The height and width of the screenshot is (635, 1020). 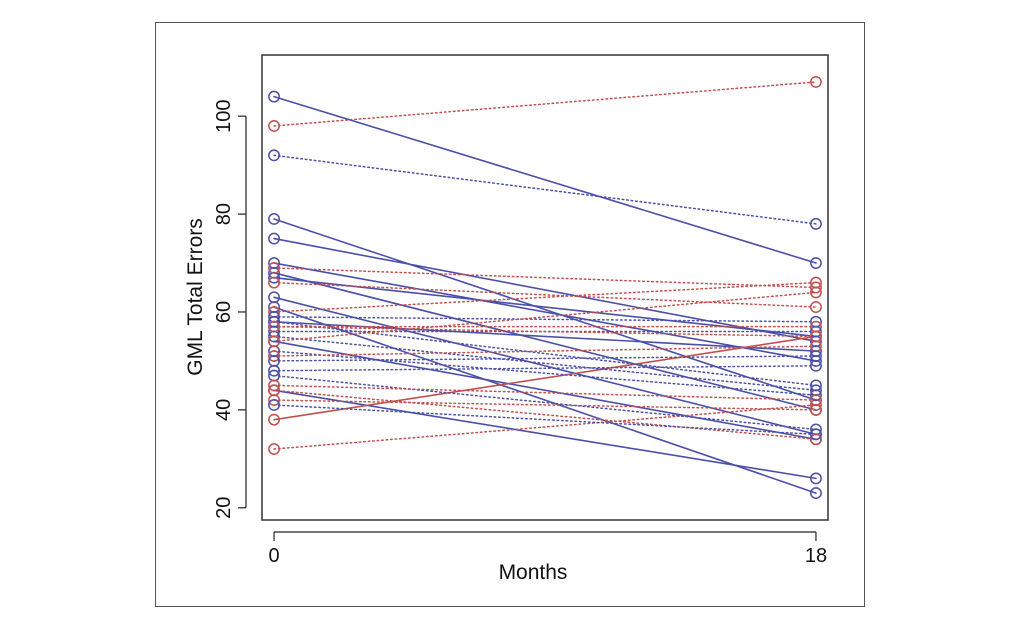 What do you see at coordinates (816, 336) in the screenshot?
I see `data-point-33-followup` at bounding box center [816, 336].